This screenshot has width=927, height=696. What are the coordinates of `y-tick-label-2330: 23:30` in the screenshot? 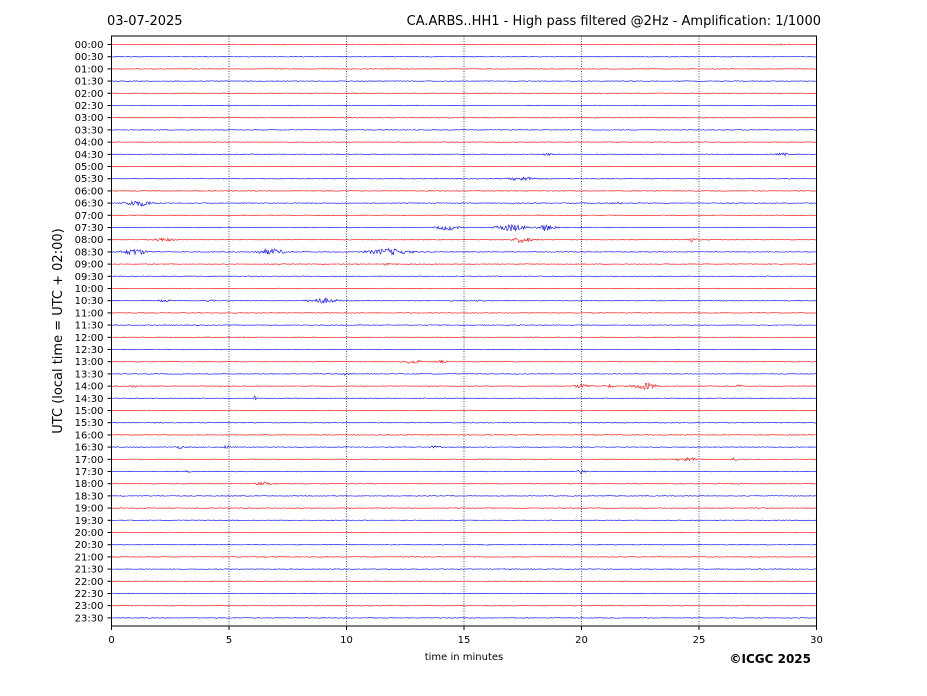 It's located at (89, 618).